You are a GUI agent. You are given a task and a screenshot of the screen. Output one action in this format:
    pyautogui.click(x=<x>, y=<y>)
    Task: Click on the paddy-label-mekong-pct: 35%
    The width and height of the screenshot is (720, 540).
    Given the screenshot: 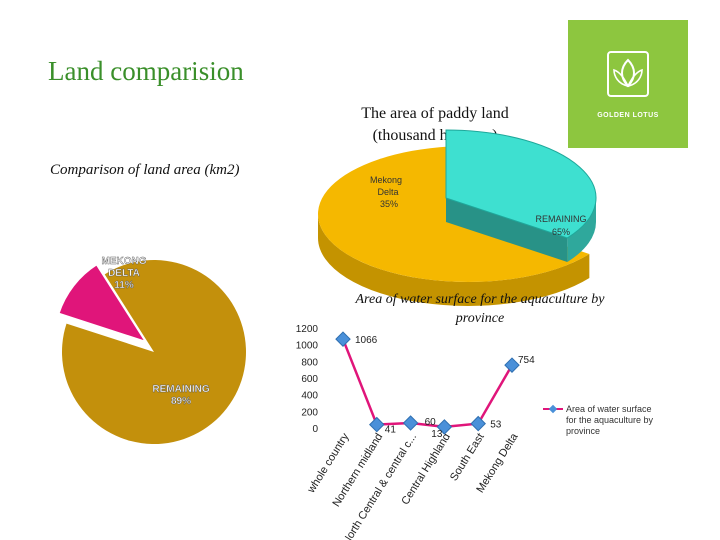 What is the action you would take?
    pyautogui.click(x=389, y=204)
    